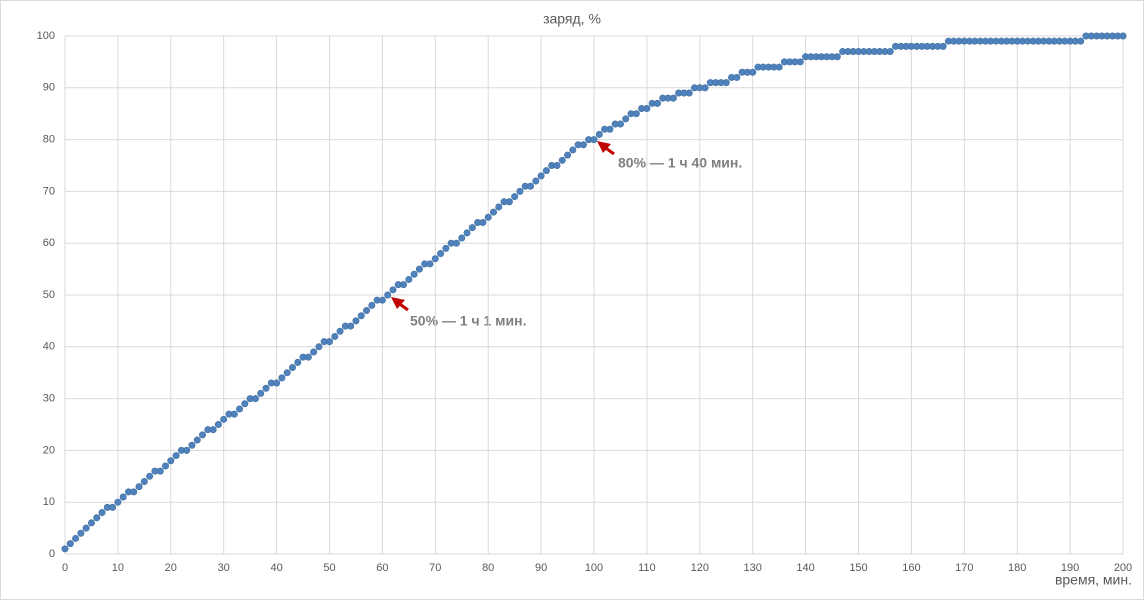 The height and width of the screenshot is (600, 1144). Describe the element at coordinates (382, 568) in the screenshot. I see `x-tick-label: 60` at that location.